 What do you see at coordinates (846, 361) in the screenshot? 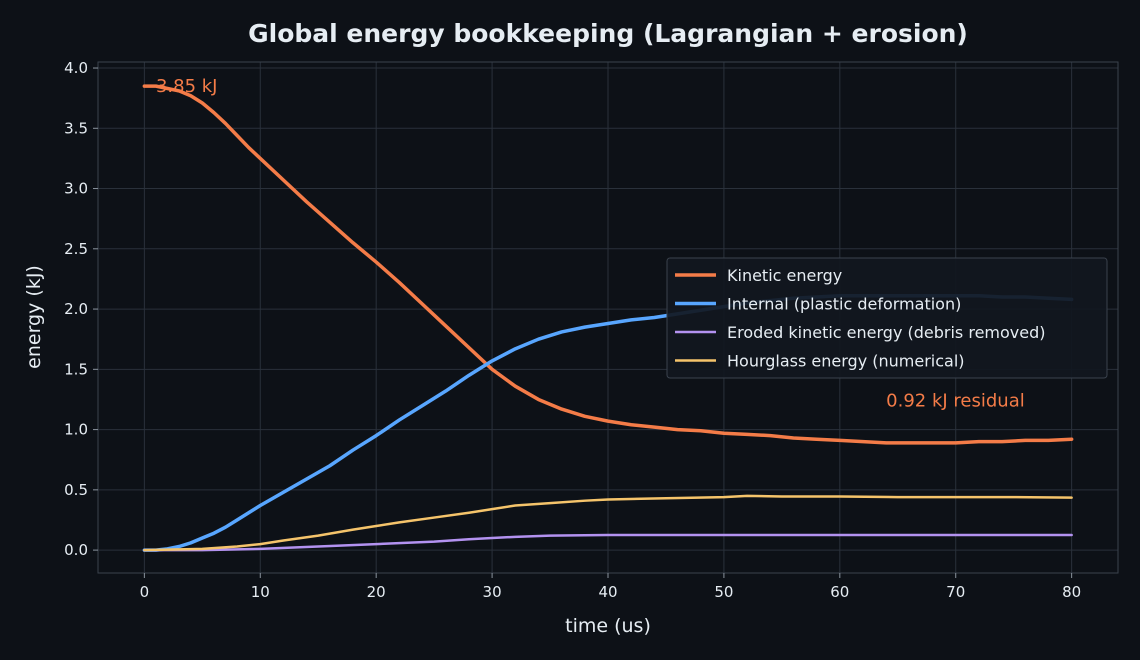
I see `legend-label-3: Hourglass energy (numerical)` at bounding box center [846, 361].